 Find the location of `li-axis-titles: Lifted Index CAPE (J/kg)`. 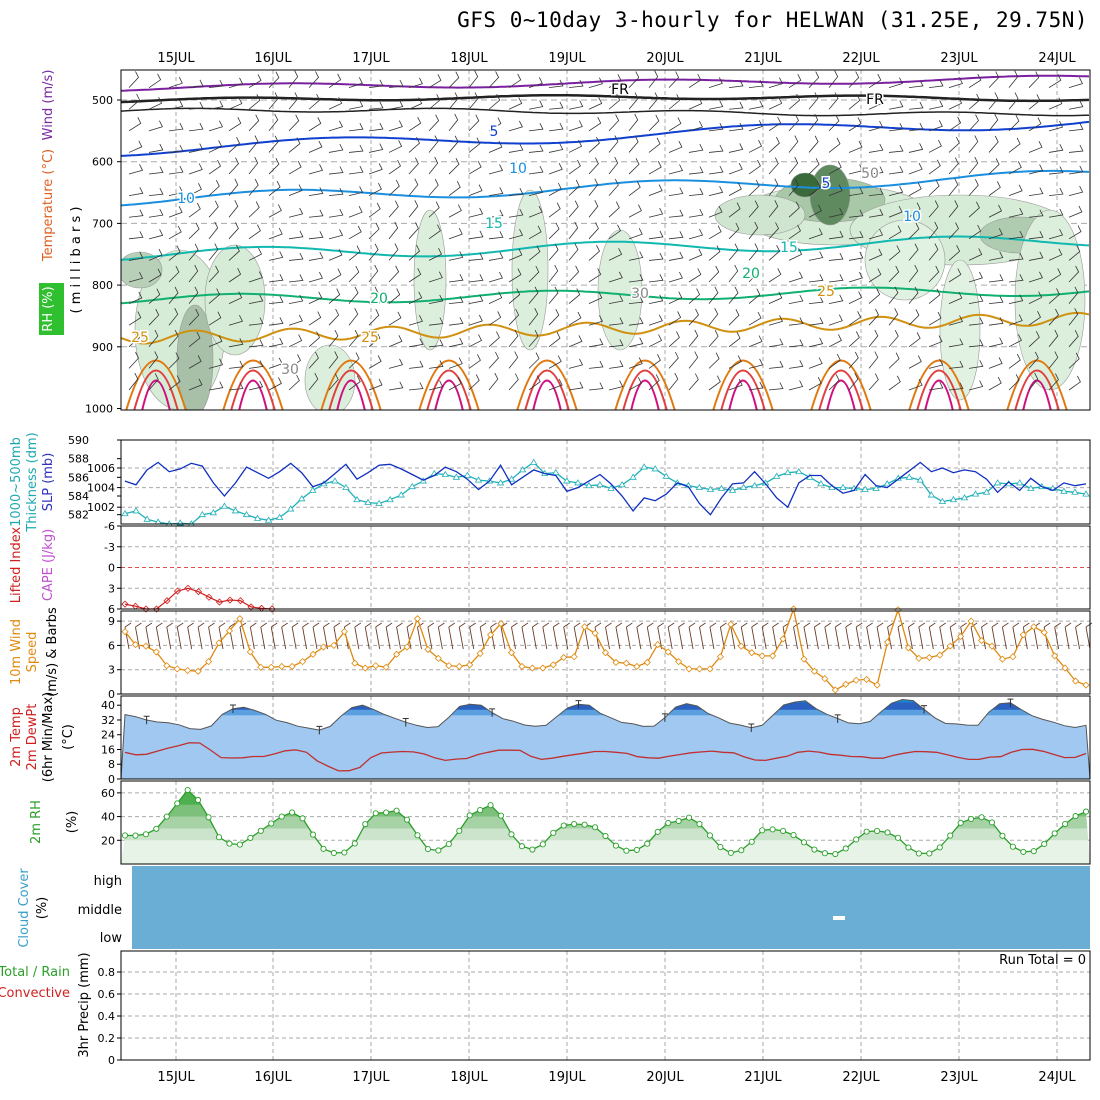

li-axis-titles: Lifted Index CAPE (J/kg) is located at coordinates (32, 564).